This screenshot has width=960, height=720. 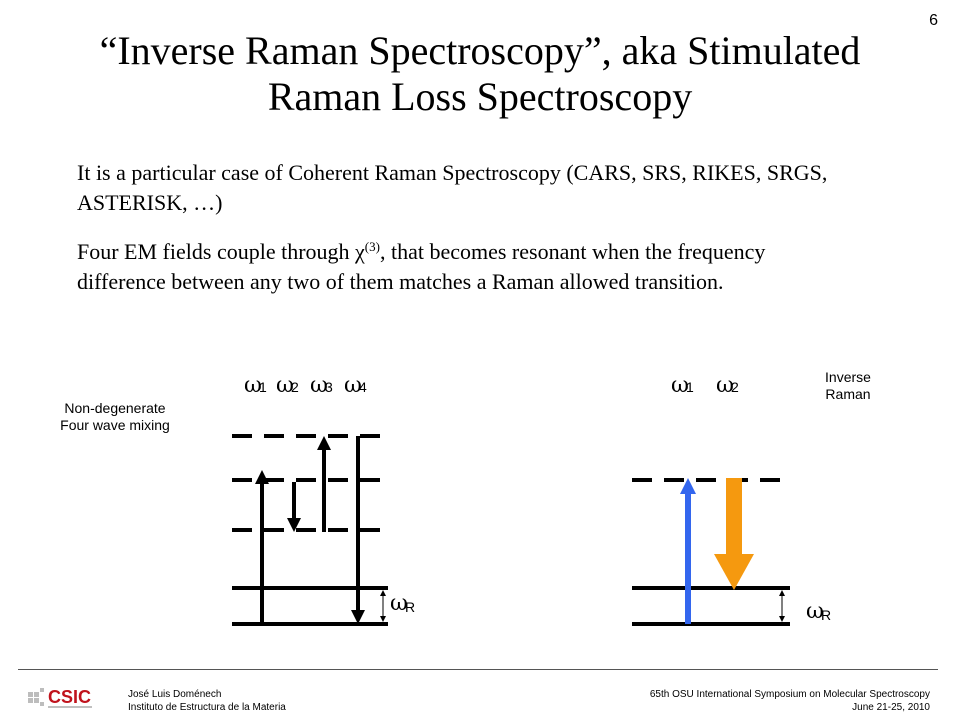 What do you see at coordinates (480, 96) in the screenshot?
I see `title-line-2: Raman Loss Spectroscopy` at bounding box center [480, 96].